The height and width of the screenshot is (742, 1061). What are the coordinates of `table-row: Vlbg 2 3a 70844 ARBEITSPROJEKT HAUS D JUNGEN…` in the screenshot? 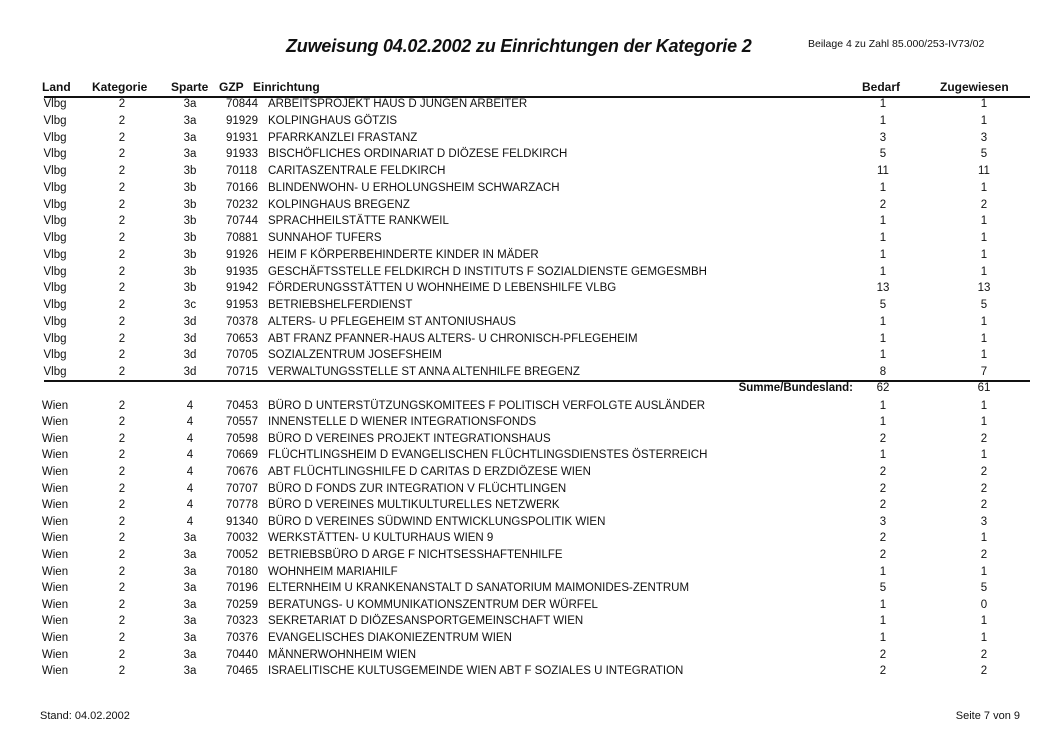 It's located at (530, 106).